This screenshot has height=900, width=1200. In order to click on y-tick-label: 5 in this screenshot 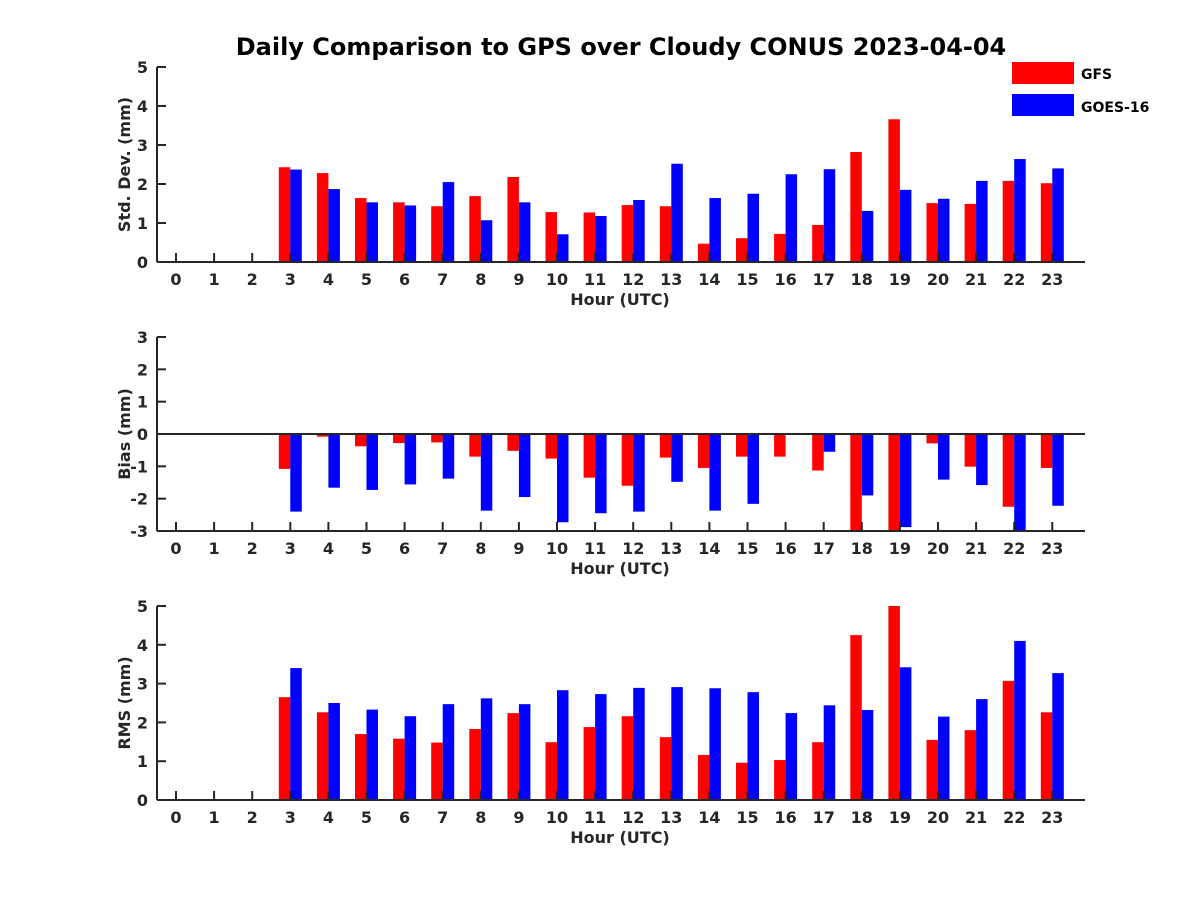, I will do `click(142, 606)`.